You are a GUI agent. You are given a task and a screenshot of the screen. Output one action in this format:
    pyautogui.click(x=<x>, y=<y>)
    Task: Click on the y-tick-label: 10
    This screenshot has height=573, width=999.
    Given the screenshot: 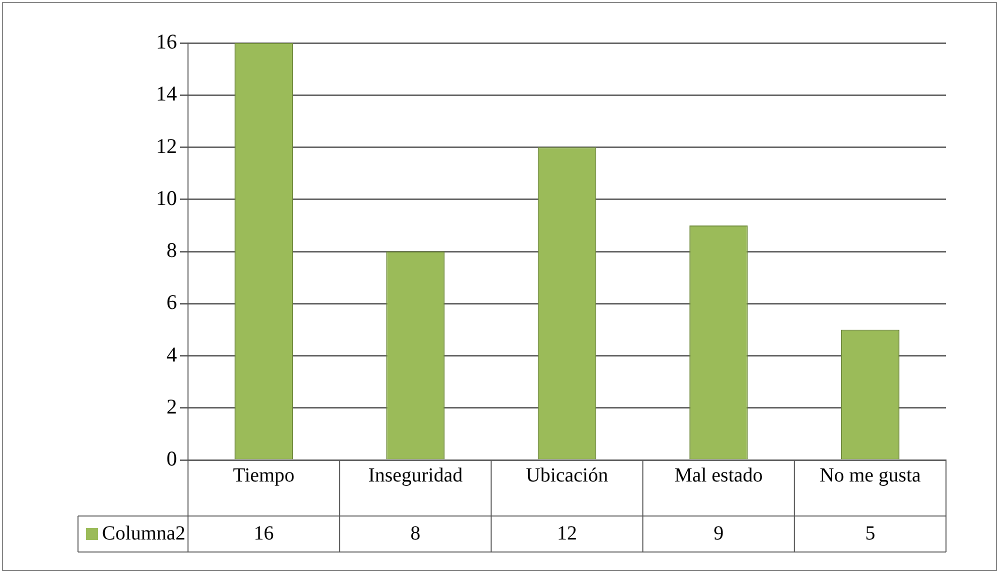 What is the action you would take?
    pyautogui.click(x=166, y=198)
    